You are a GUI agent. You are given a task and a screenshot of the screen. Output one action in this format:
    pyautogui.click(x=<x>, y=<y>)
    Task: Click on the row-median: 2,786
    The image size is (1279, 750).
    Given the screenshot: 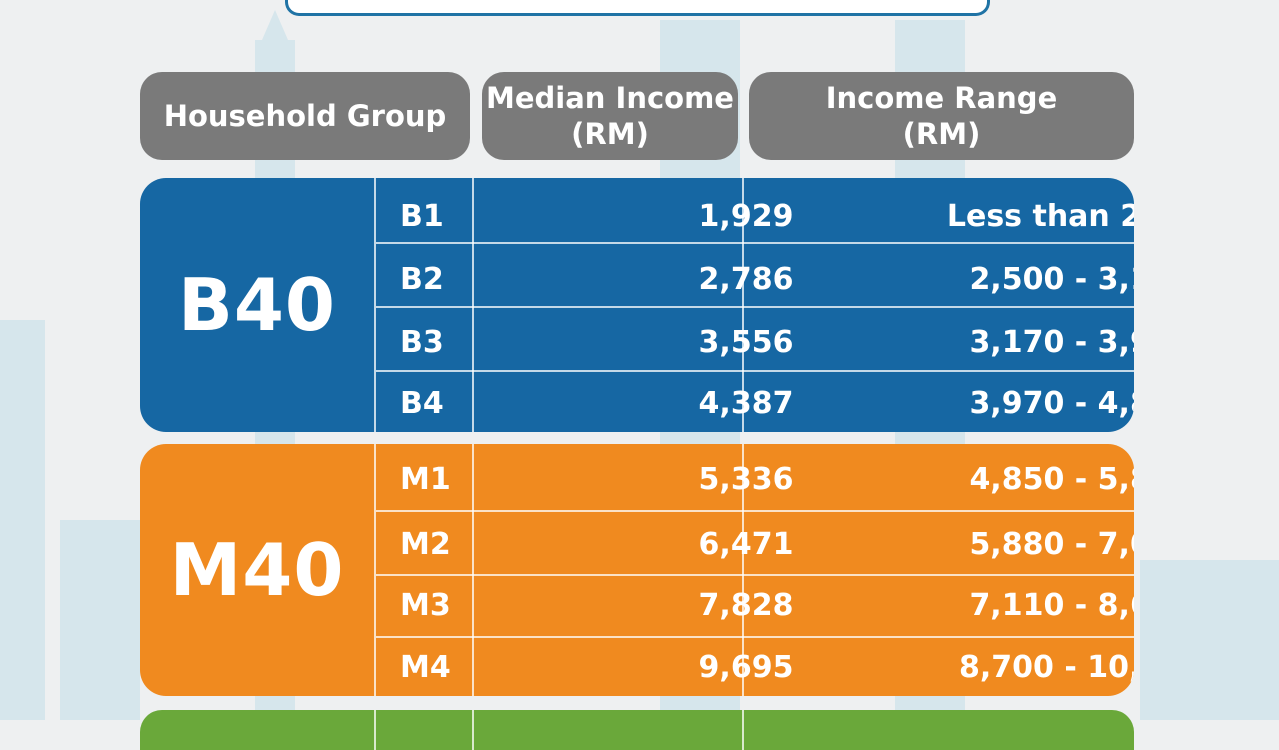 What is the action you would take?
    pyautogui.click(x=746, y=279)
    